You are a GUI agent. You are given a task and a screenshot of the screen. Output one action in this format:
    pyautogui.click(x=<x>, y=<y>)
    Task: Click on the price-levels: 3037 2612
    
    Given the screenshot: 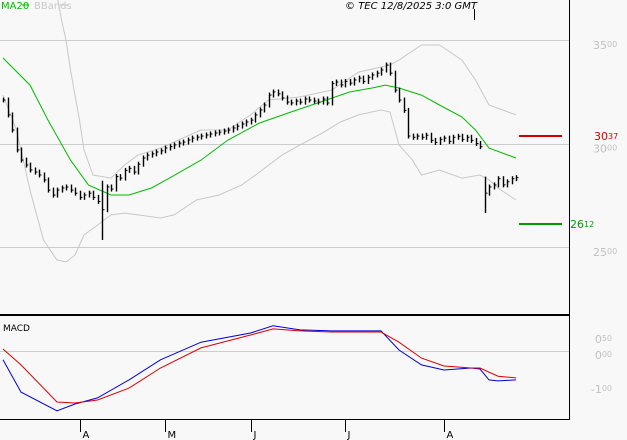 What is the action you would take?
    pyautogui.click(x=568, y=180)
    